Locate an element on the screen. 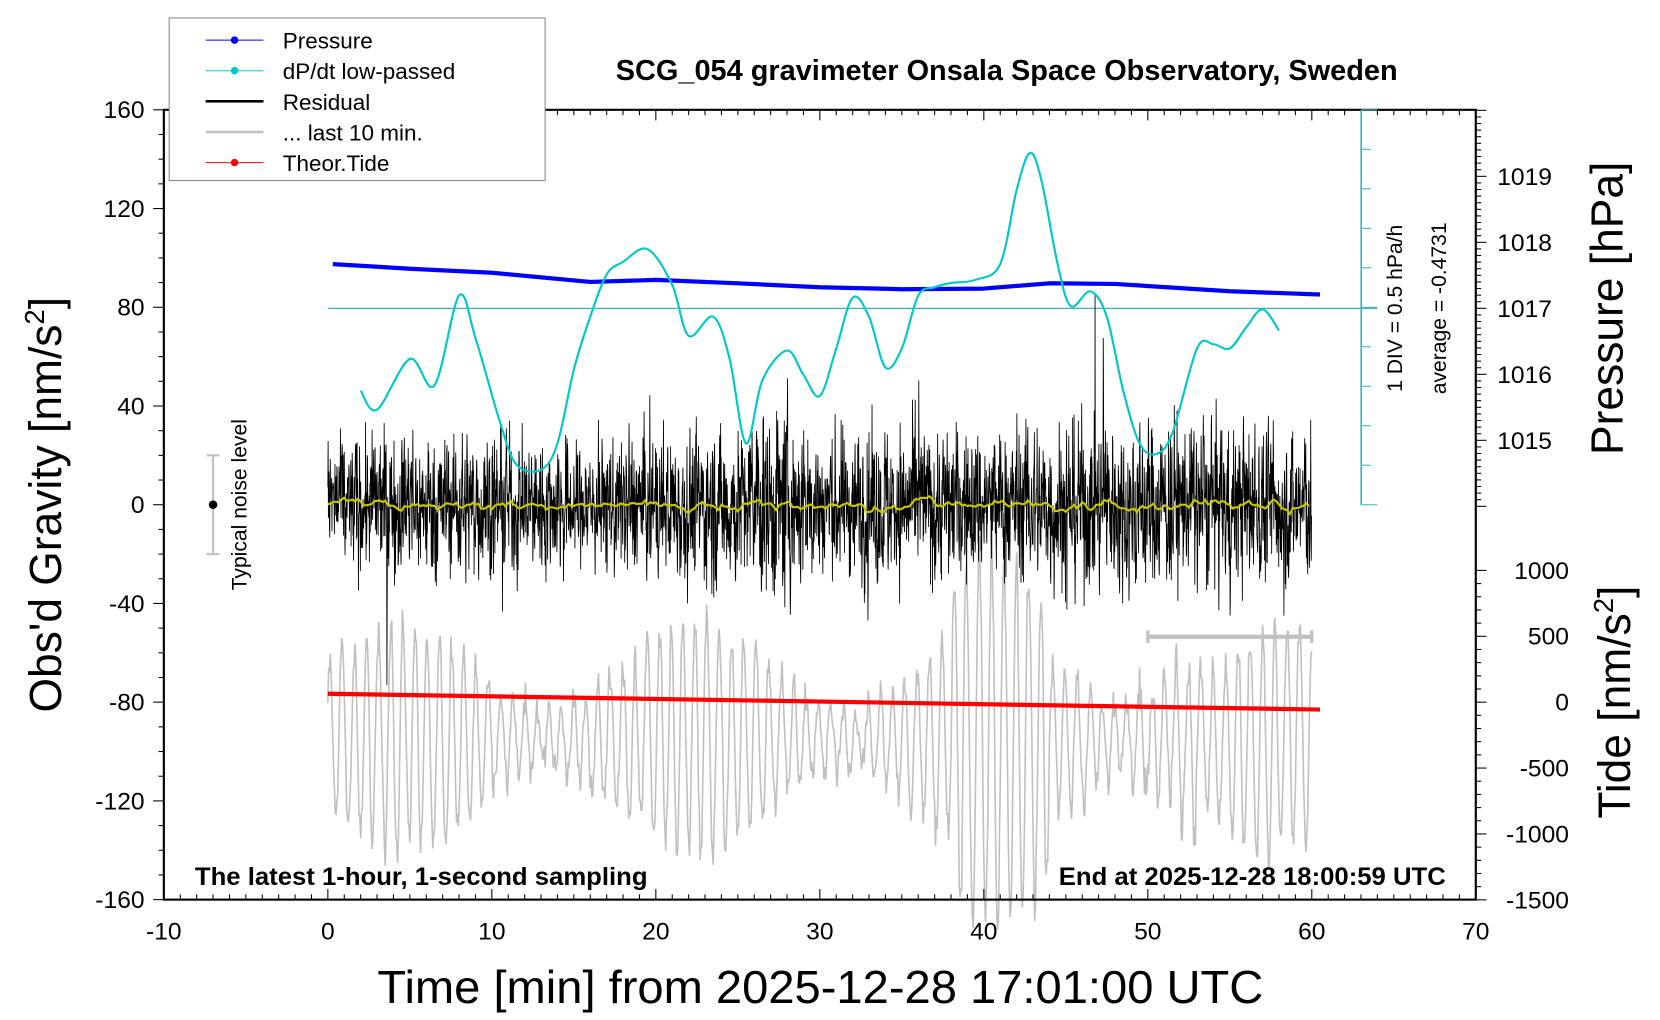 The height and width of the screenshot is (1020, 1660). tide-tick-label: 500 is located at coordinates (1548, 637).